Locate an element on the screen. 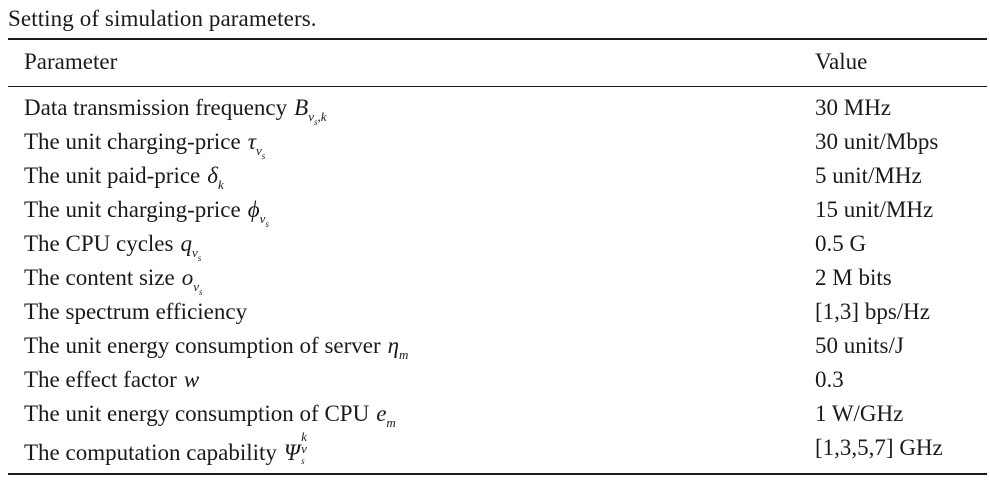  parameter-label: The unit paid-price is located at coordinates (112, 175).